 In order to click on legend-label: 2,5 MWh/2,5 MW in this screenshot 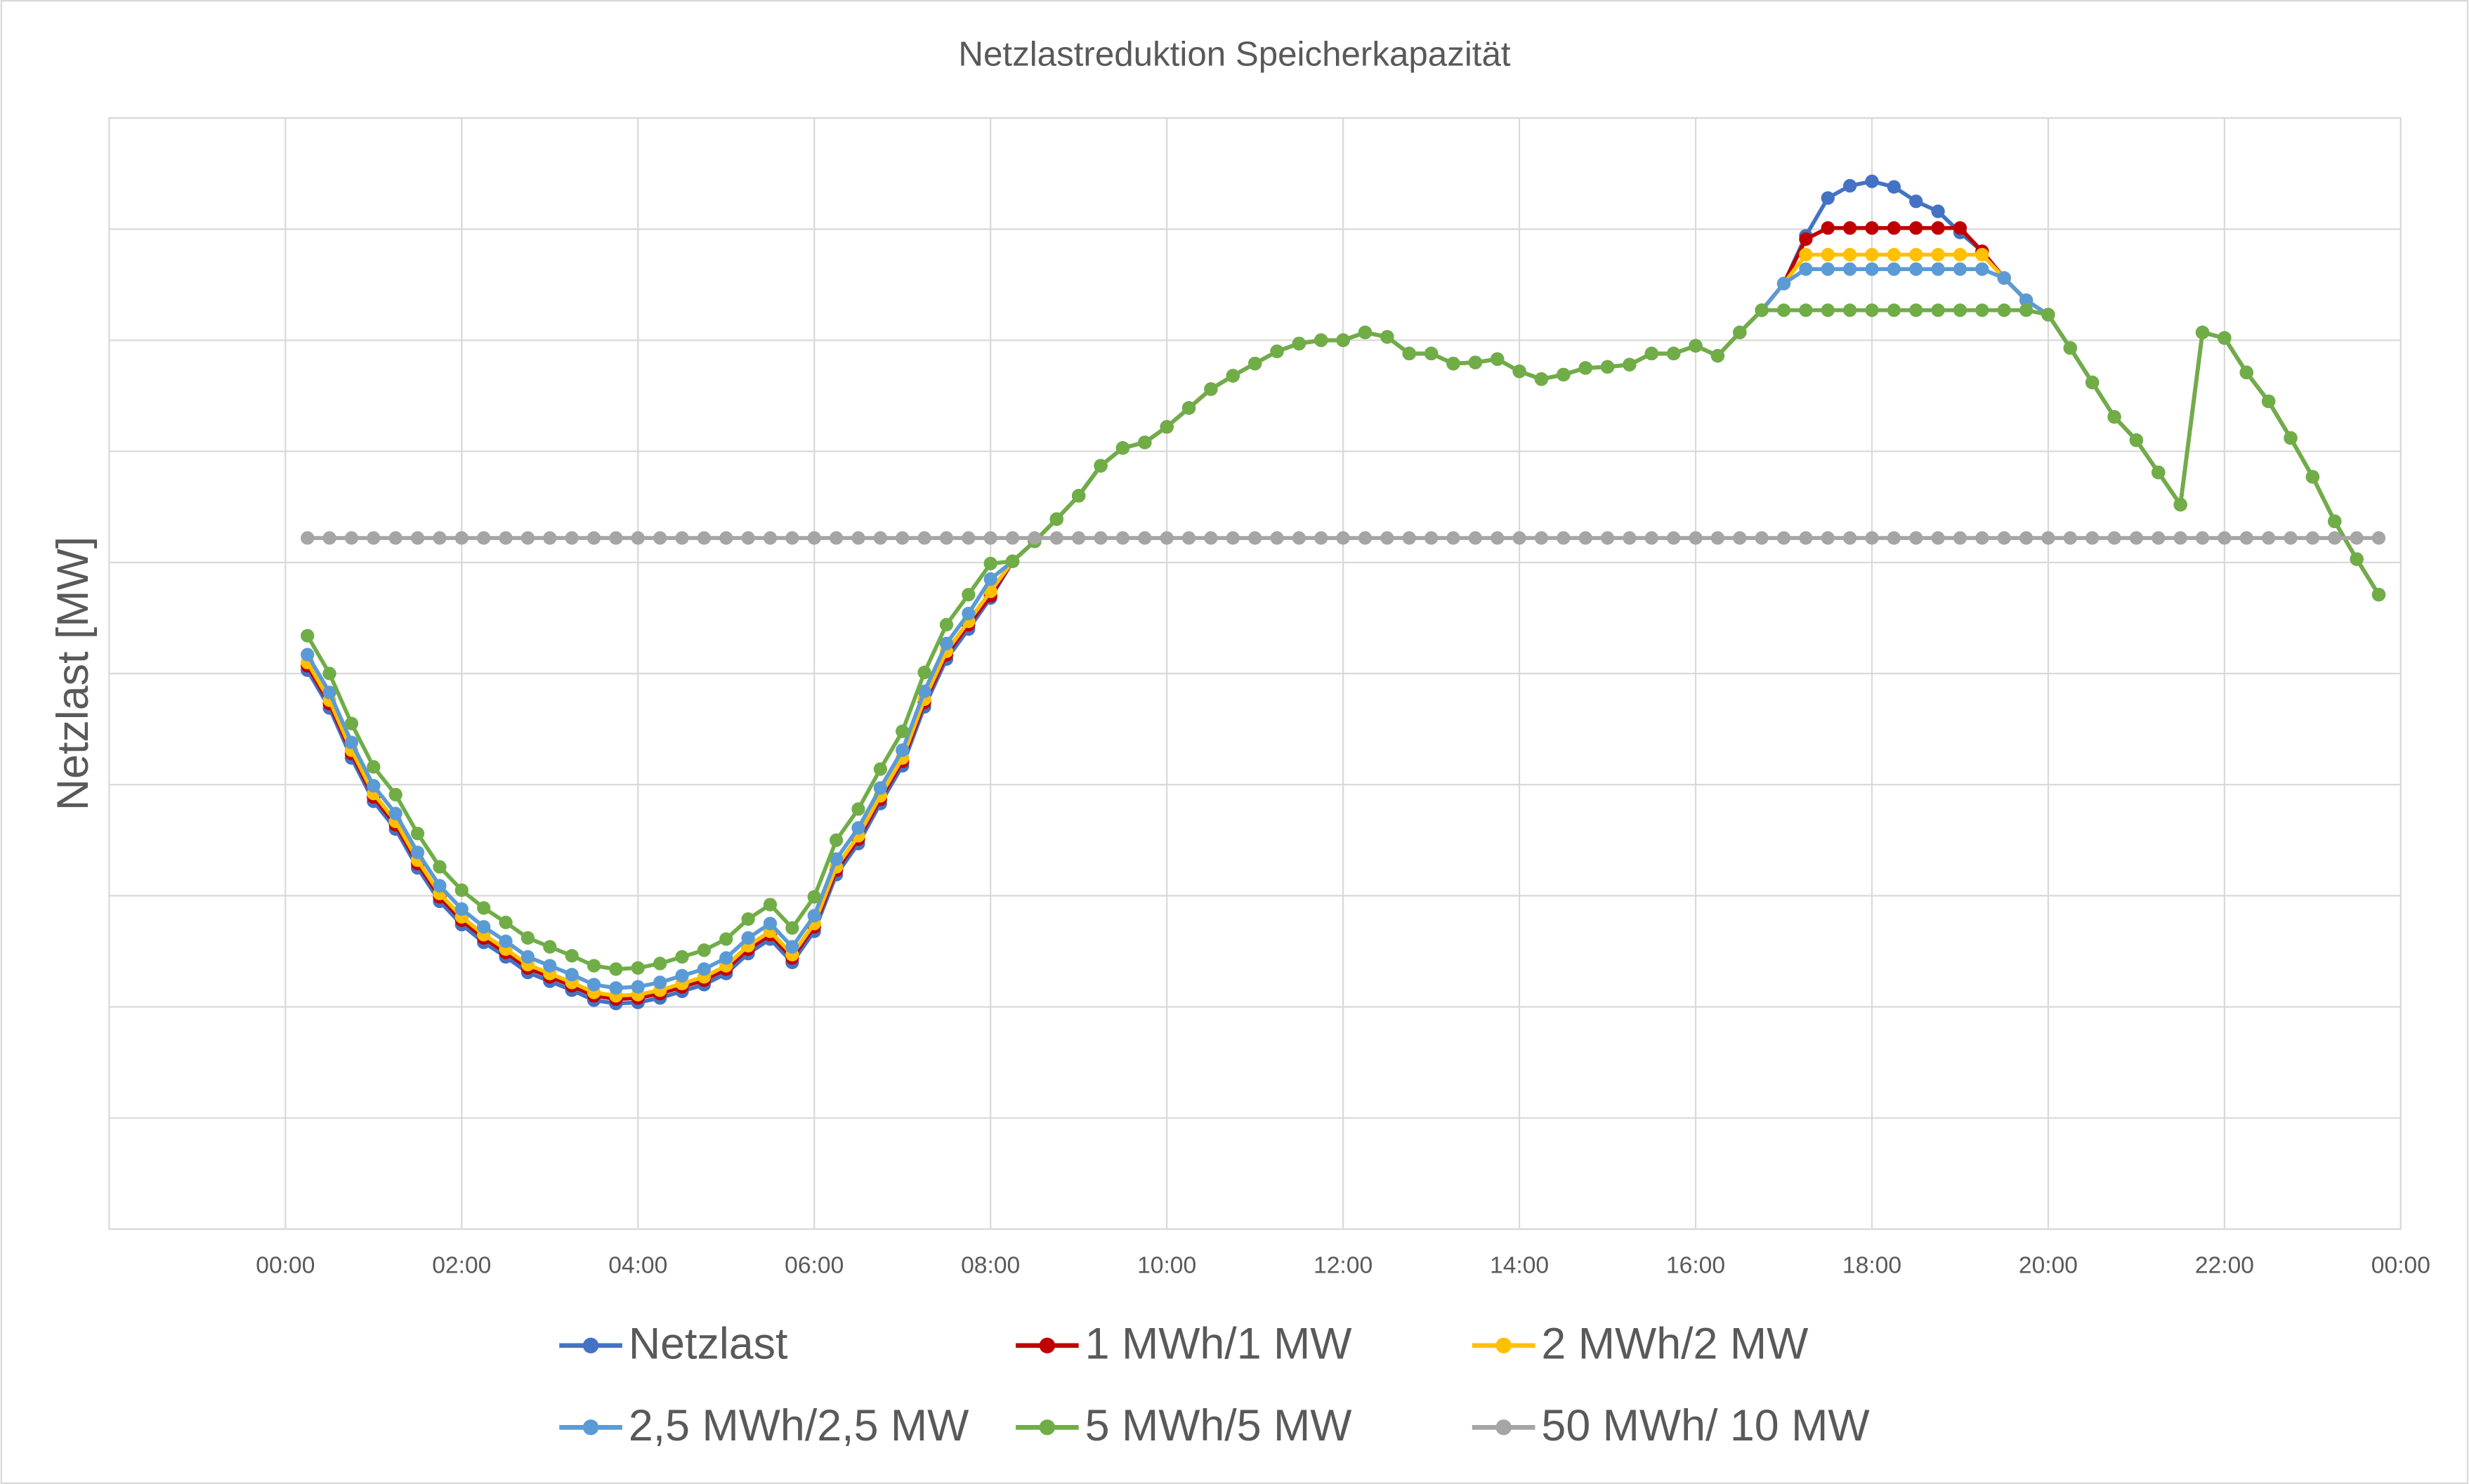, I will do `click(799, 1425)`.